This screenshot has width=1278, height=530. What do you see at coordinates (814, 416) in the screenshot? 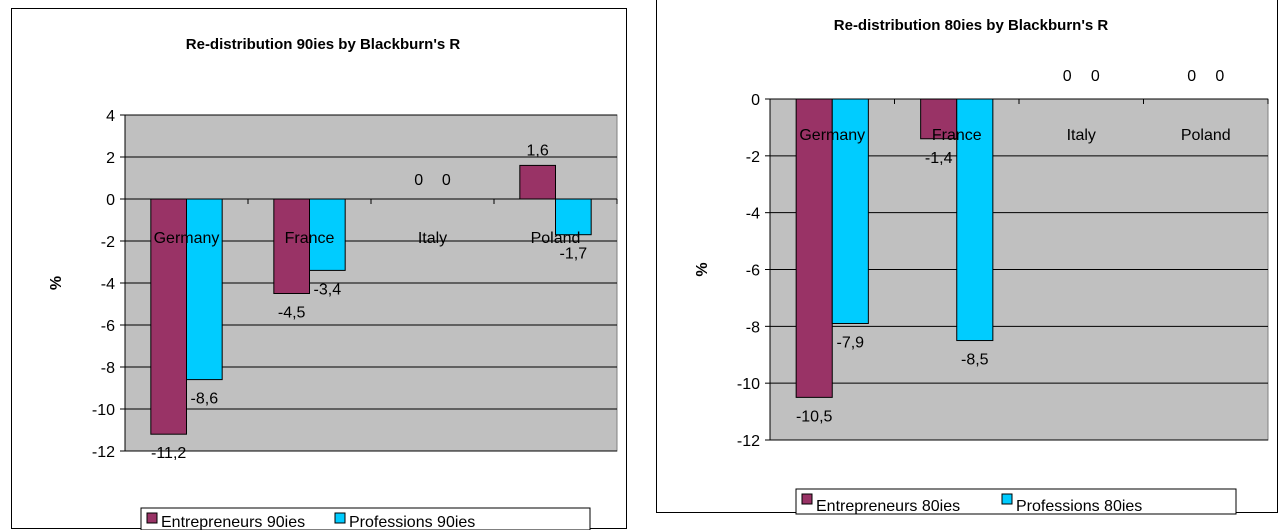
I see `data-label: -10,5` at bounding box center [814, 416].